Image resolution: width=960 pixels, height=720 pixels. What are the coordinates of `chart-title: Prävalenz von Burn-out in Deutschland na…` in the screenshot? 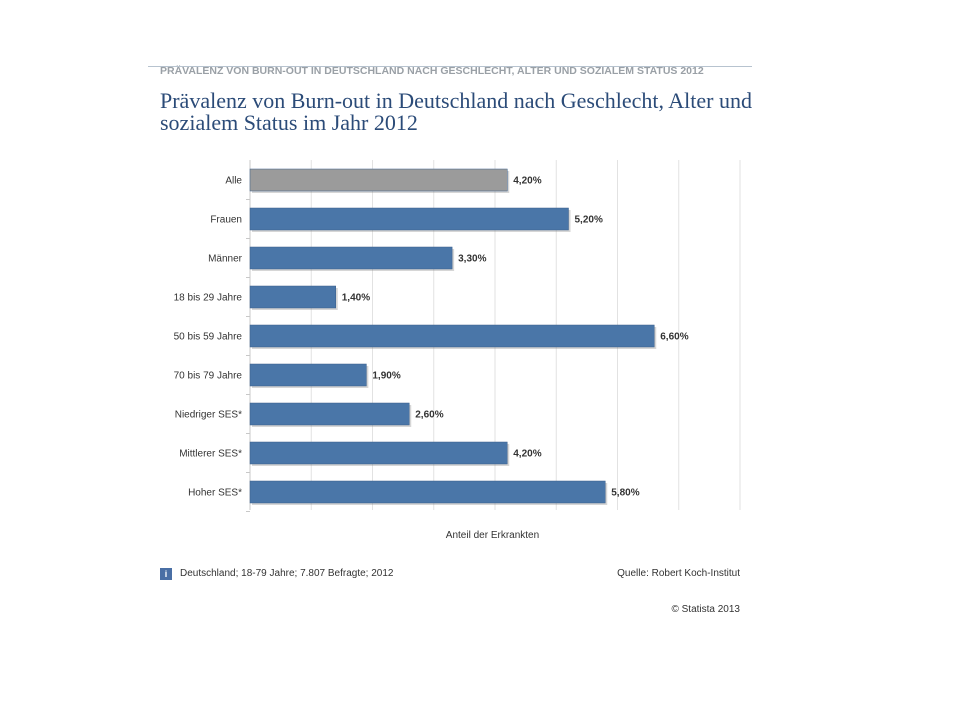 It's located at (456, 111).